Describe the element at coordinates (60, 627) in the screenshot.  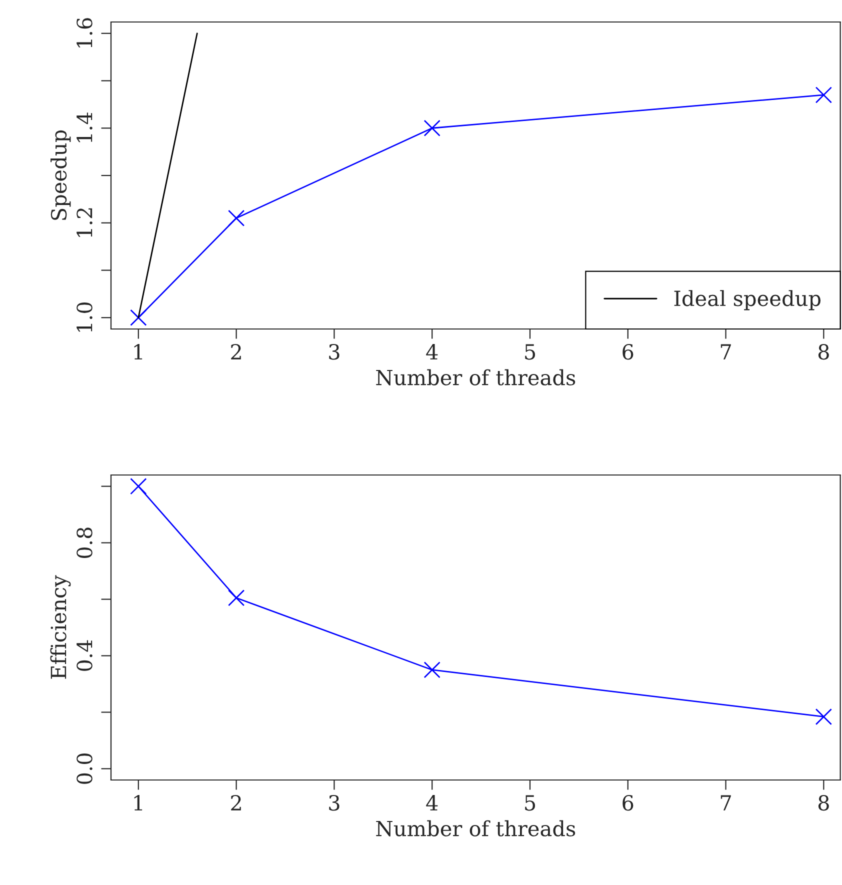
I see `y-axis-title: Efficiency` at that location.